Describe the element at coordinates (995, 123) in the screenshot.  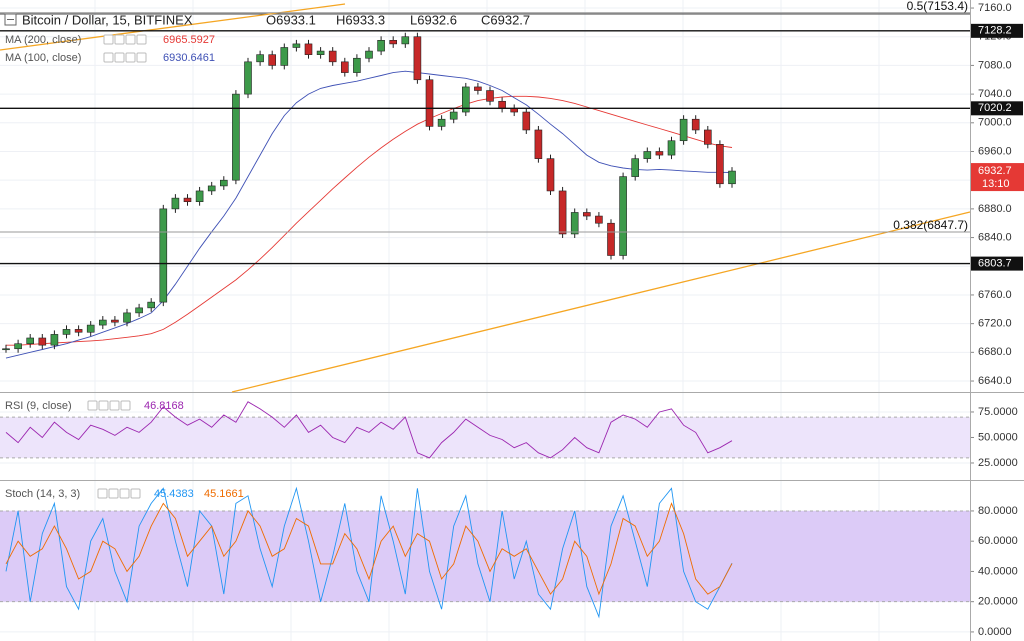
I see `y-tick-label: 7000.0` at that location.